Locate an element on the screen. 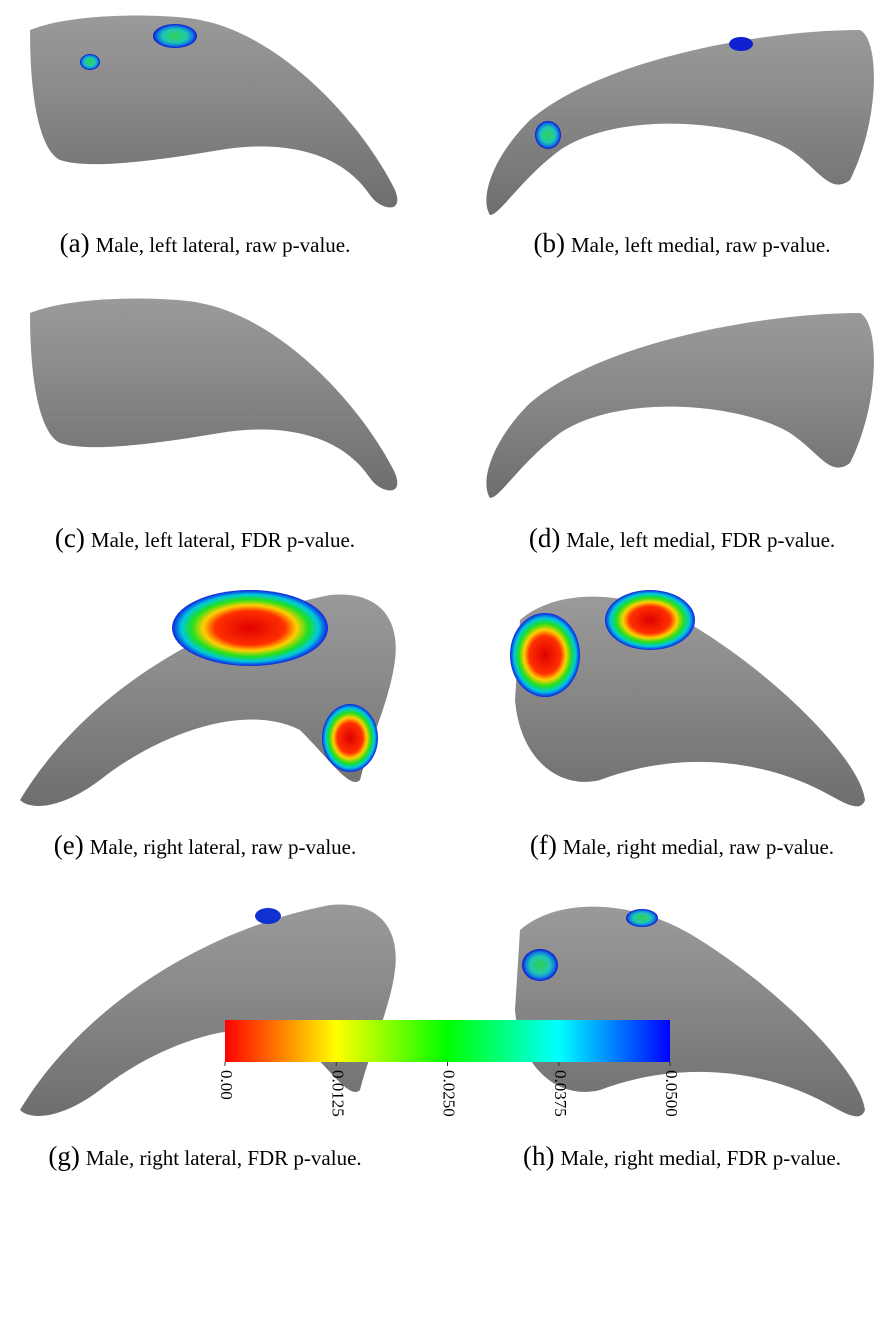  caption: (g) Male, right lateral, FDR p-value. is located at coordinates (204, 1156).